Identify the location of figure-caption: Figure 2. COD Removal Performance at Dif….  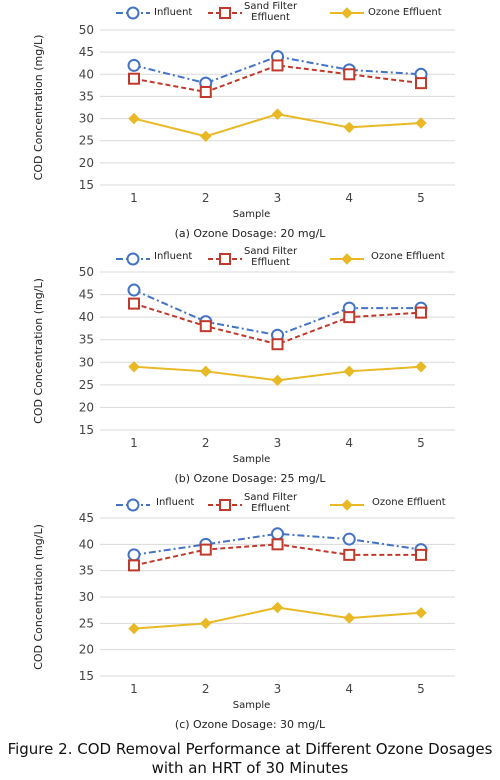
(250, 758).